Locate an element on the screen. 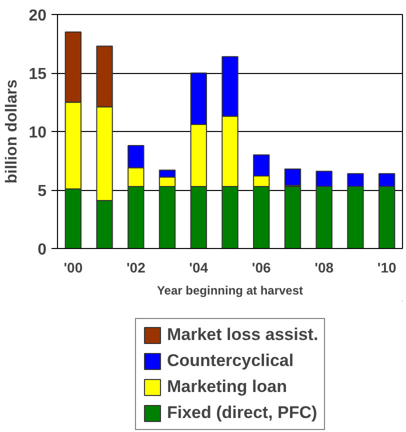  y-tick-label: 10 is located at coordinates (37, 133).